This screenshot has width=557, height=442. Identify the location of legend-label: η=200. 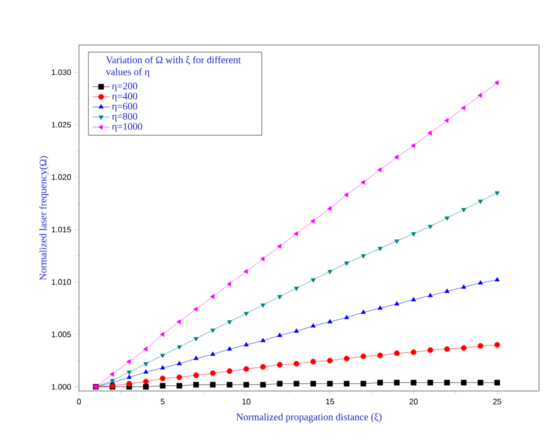
(125, 87).